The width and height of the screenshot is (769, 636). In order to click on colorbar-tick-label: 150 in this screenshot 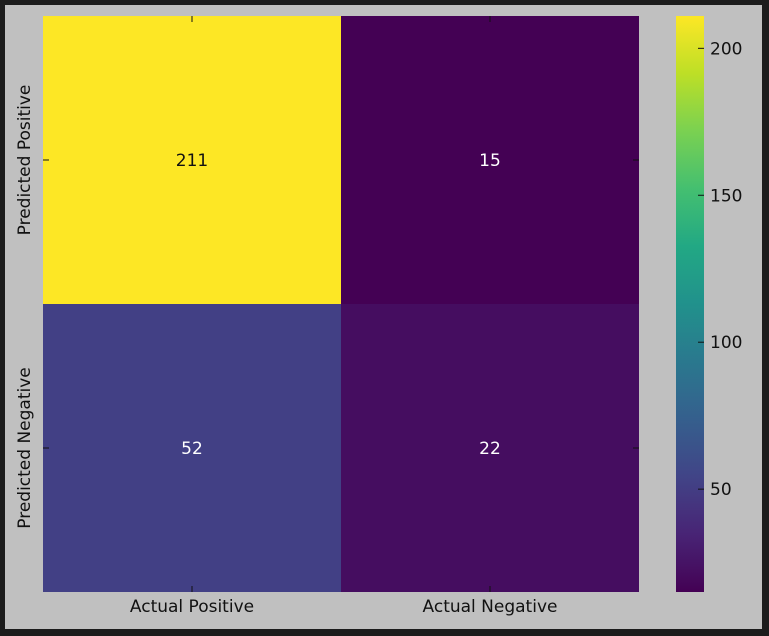, I will do `click(726, 196)`.